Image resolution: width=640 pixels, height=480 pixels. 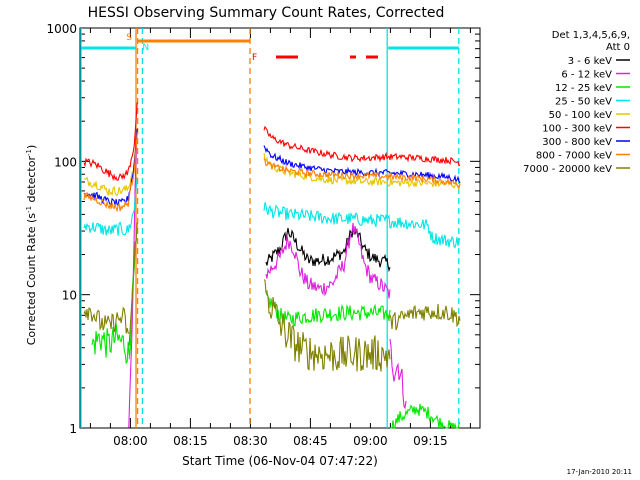 What do you see at coordinates (577, 142) in the screenshot?
I see `legend-label: 300 - 800 keV` at bounding box center [577, 142].